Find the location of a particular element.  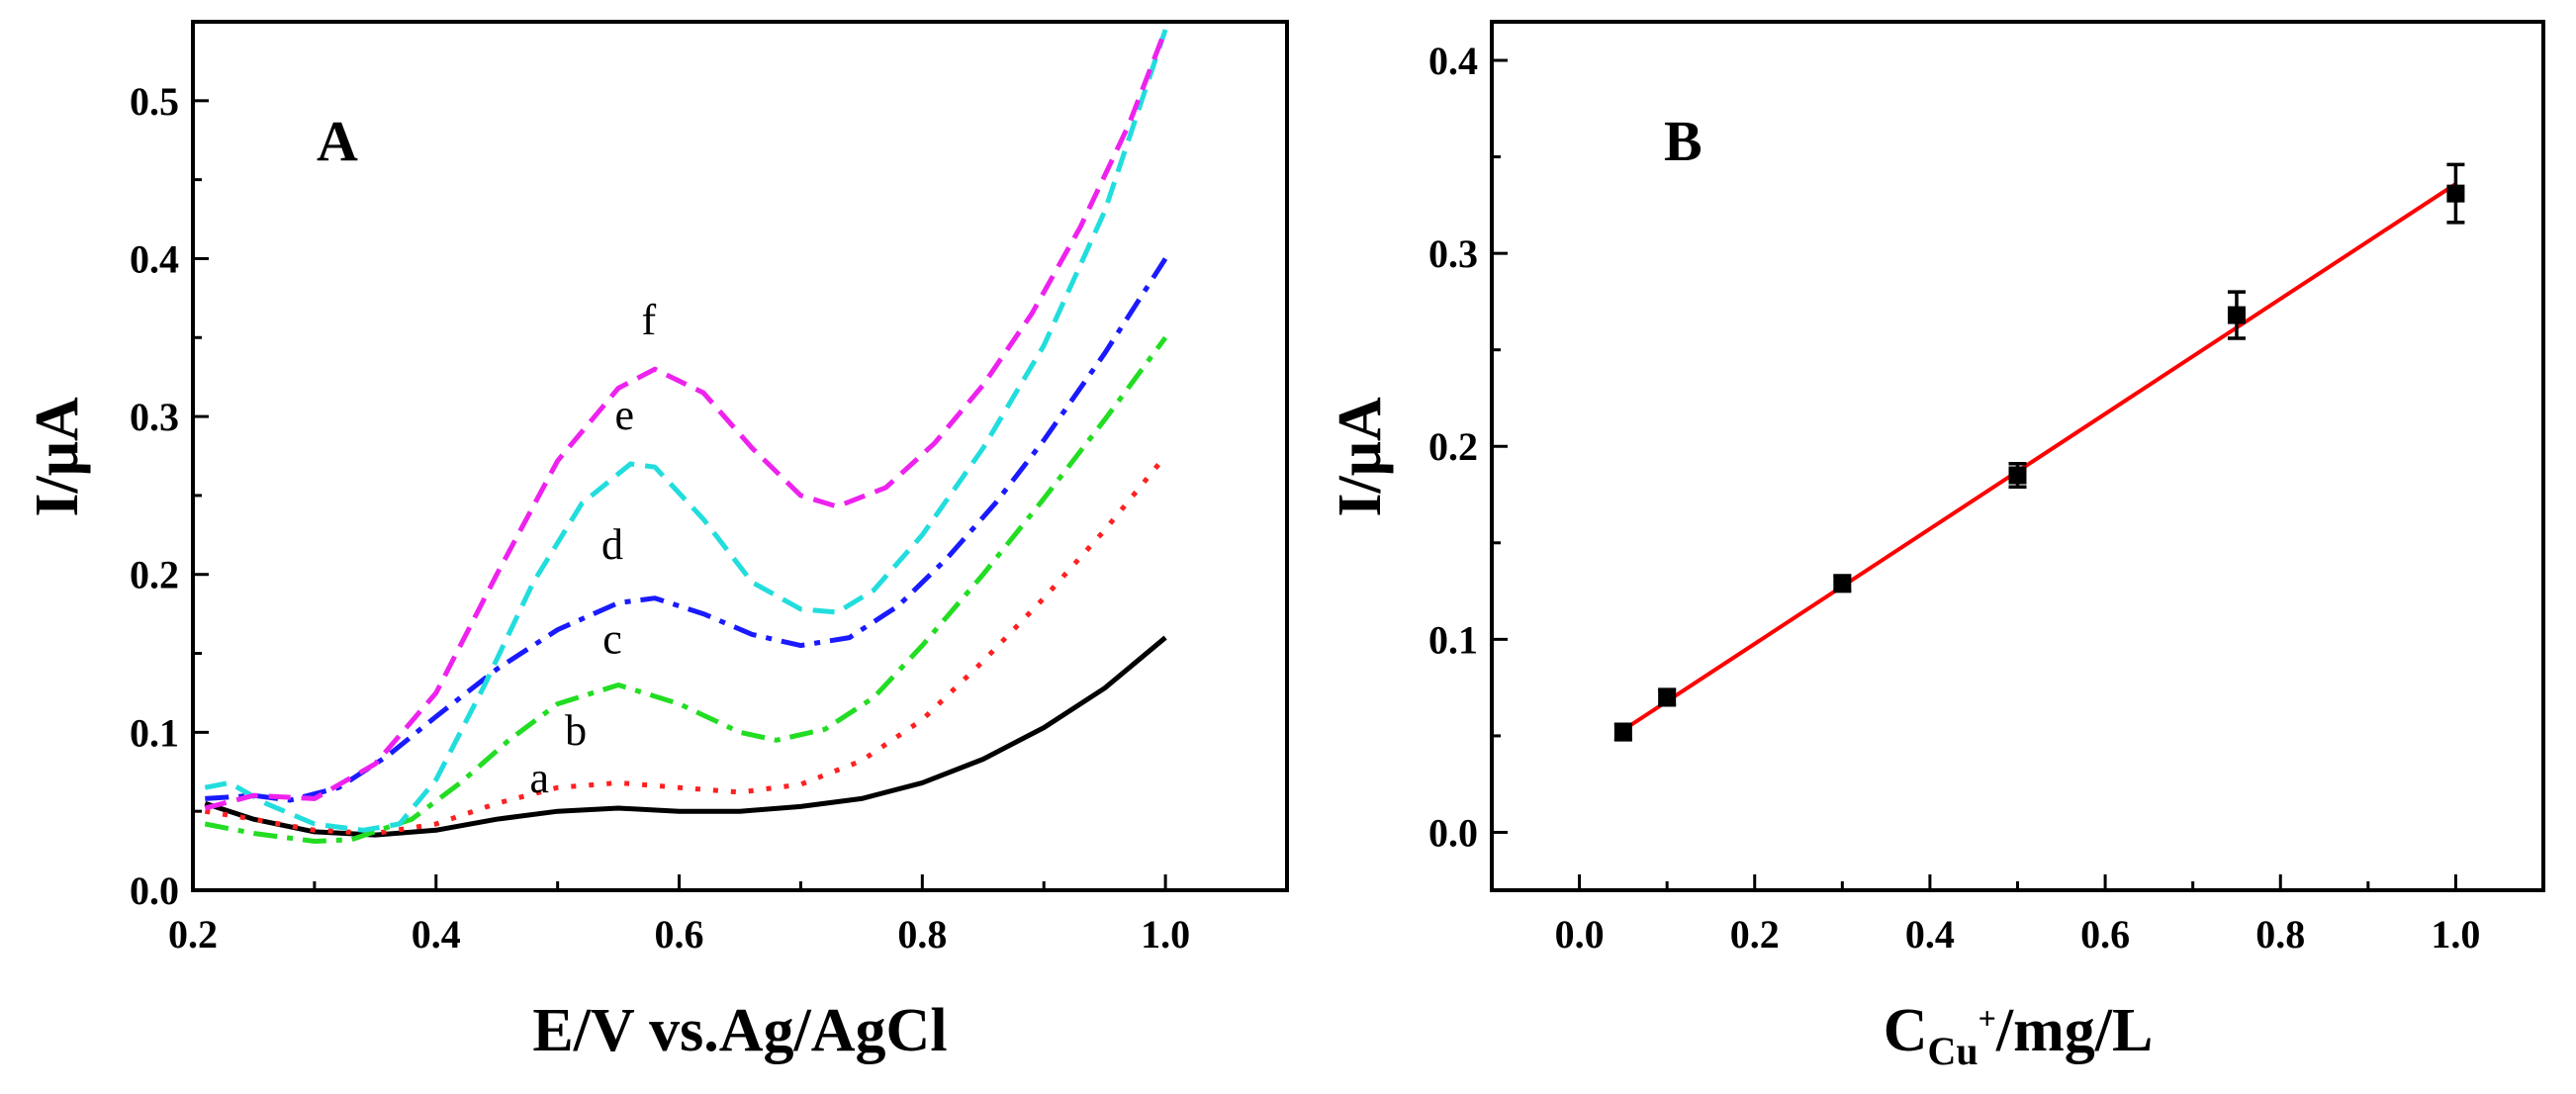

panel-b-x-axis-title: CCu+/mg/L is located at coordinates (2019, 1035).